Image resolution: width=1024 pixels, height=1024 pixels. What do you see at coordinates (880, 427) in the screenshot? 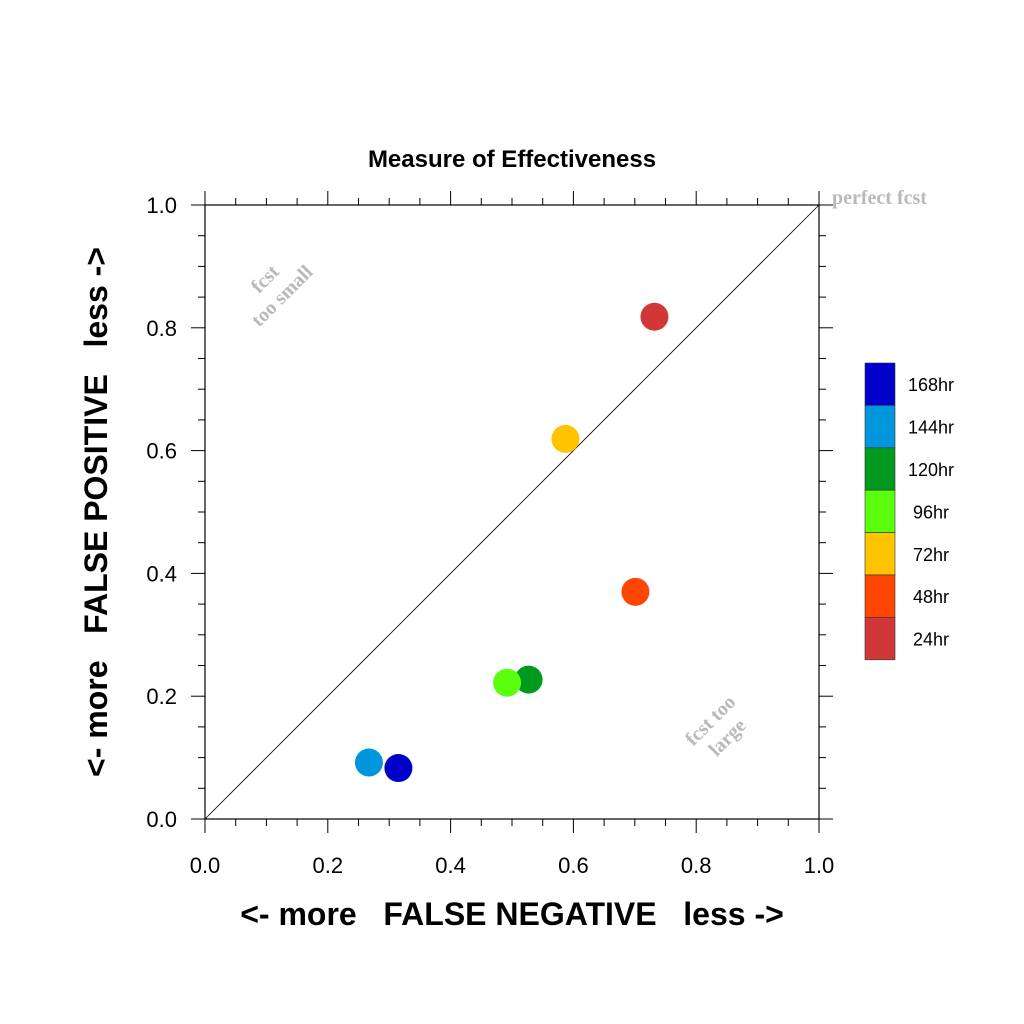
I see `legend-swatch-144hr` at bounding box center [880, 427].